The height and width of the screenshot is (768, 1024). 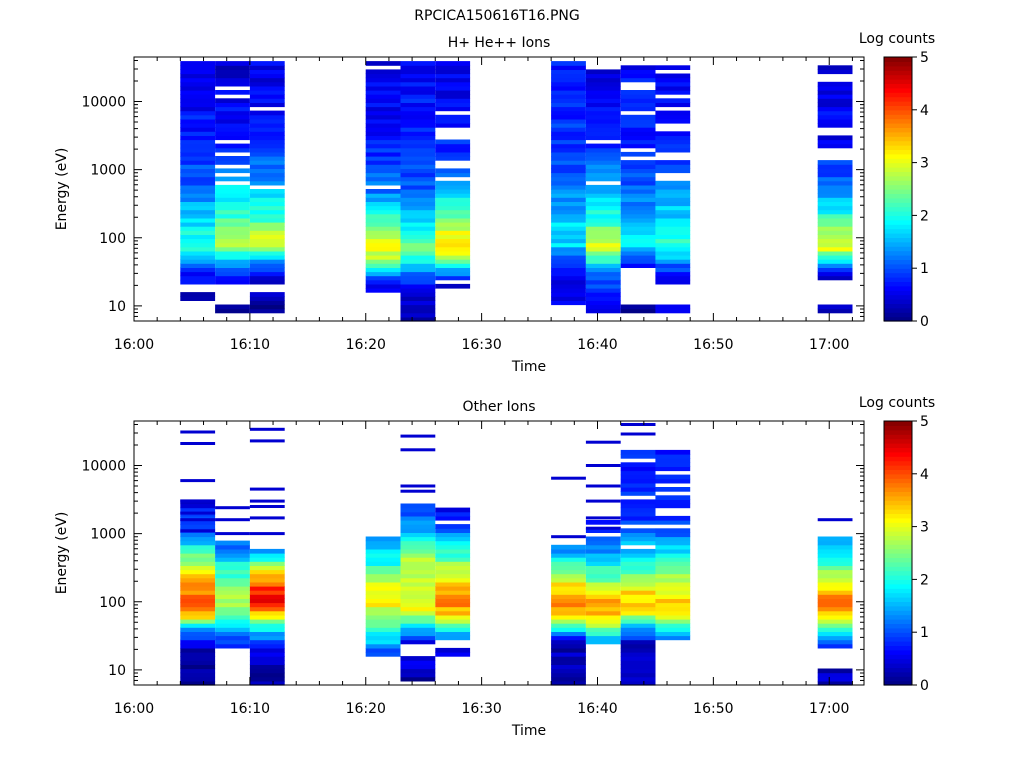 I want to click on x-tick-label: 17:00, so click(x=829, y=345).